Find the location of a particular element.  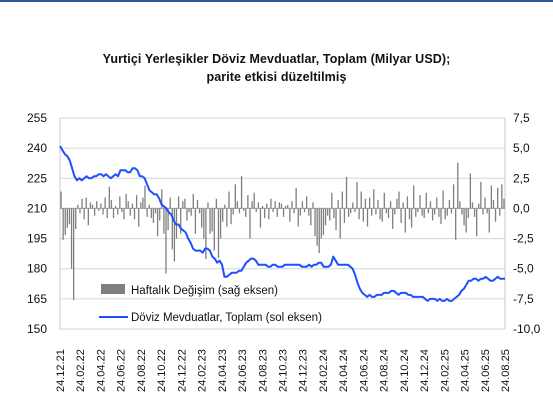

legend-bar-swatch is located at coordinates (113, 289).